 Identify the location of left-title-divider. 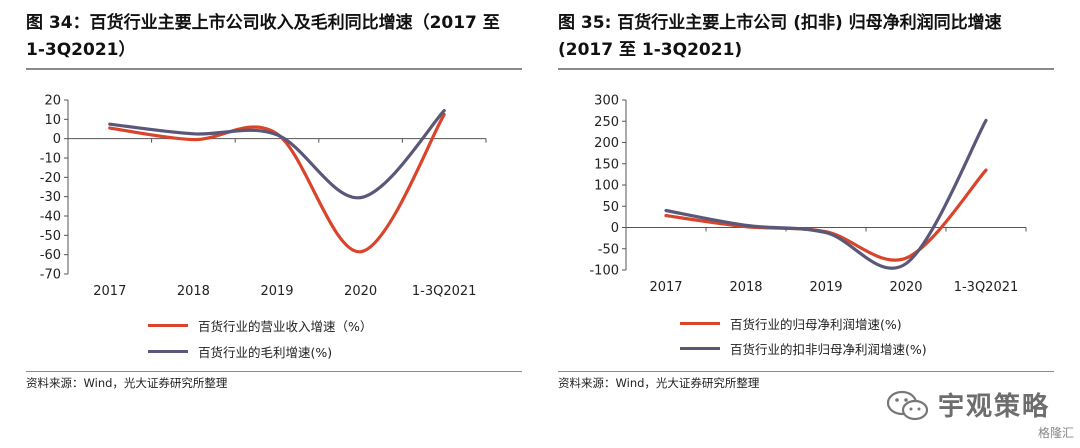
(274, 69).